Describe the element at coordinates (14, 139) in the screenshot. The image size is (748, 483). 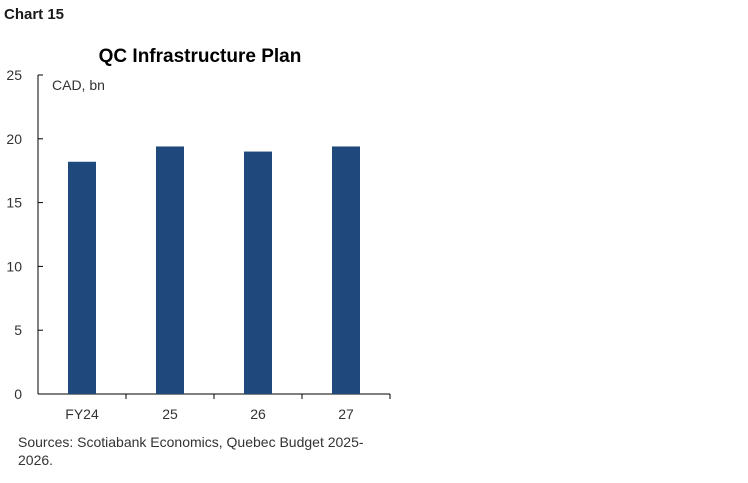
I see `y-tick-label: 20` at that location.